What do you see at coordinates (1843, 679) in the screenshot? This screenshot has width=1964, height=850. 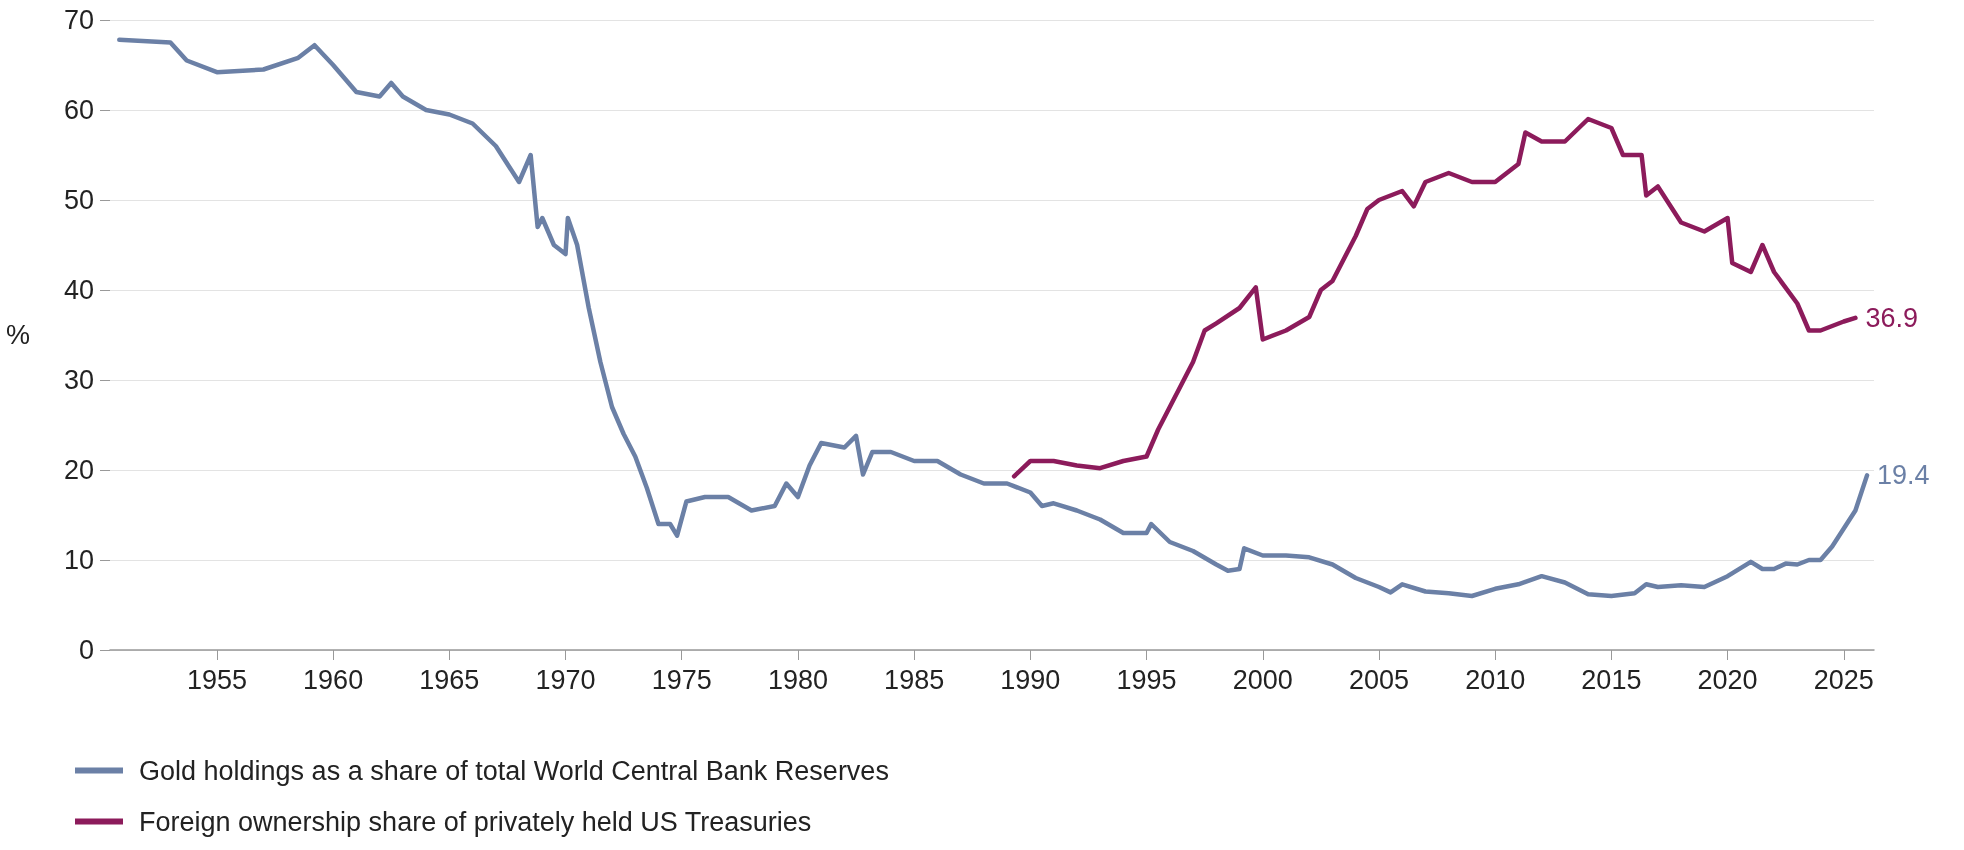 I see `x-tick-label: 2025` at bounding box center [1843, 679].